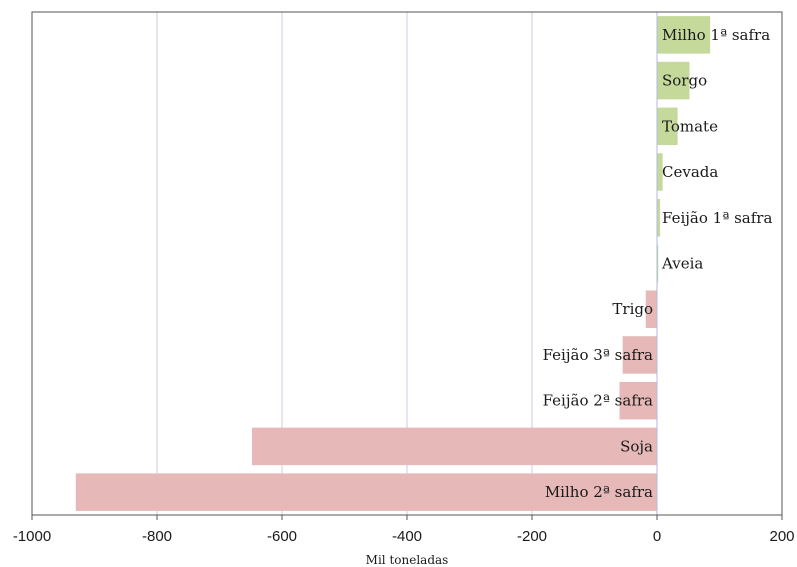 The width and height of the screenshot is (797, 567). I want to click on category-label: Feijão 3ª safra, so click(598, 355).